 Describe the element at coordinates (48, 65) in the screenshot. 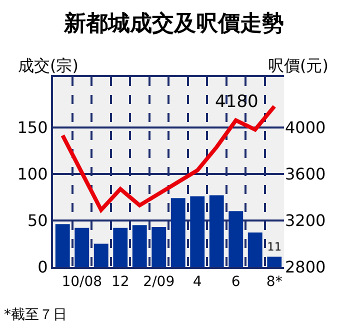

I see `y-axis-title: 成交(宗)` at that location.